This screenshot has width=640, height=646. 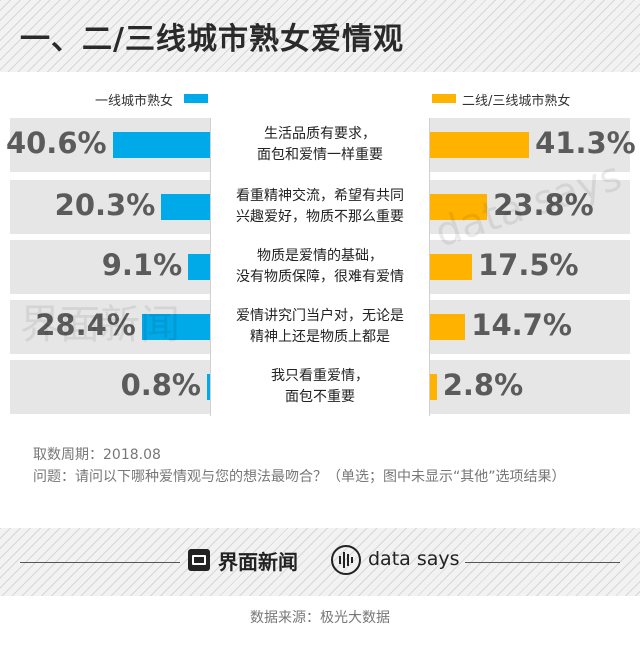 What do you see at coordinates (196, 98) in the screenshot?
I see `legend-swatch-first-tier` at bounding box center [196, 98].